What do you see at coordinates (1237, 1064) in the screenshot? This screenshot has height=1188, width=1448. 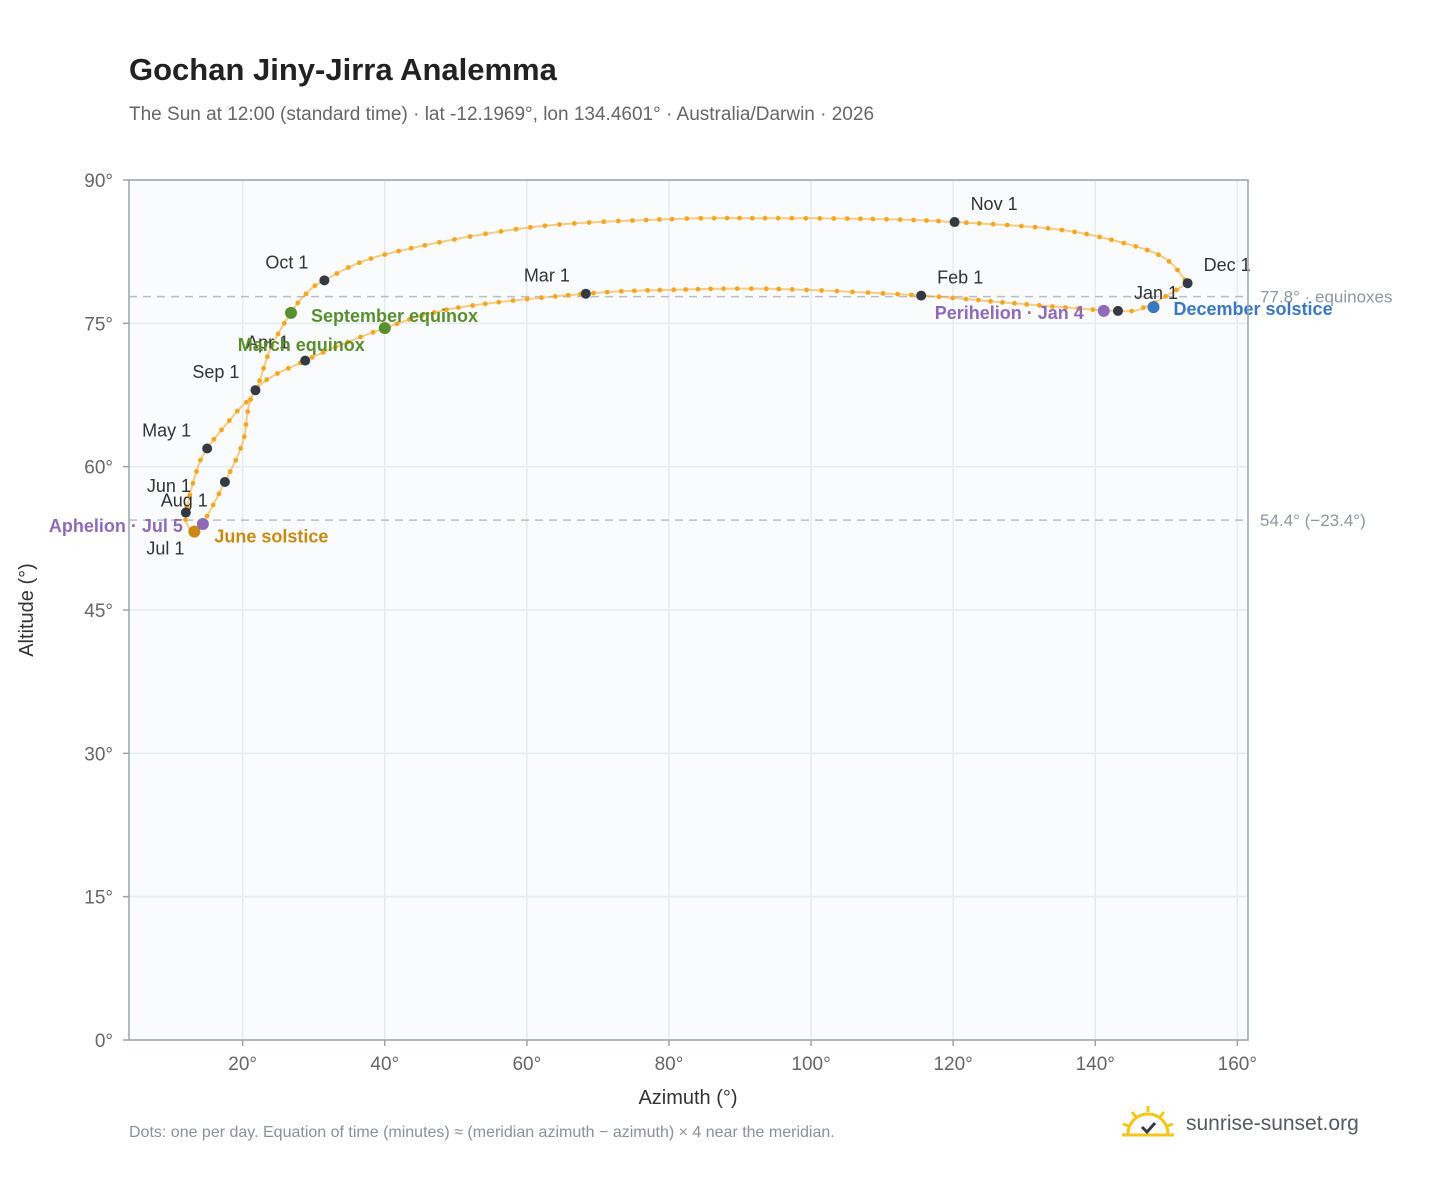 I see `x-tick-label: 160°` at bounding box center [1237, 1064].